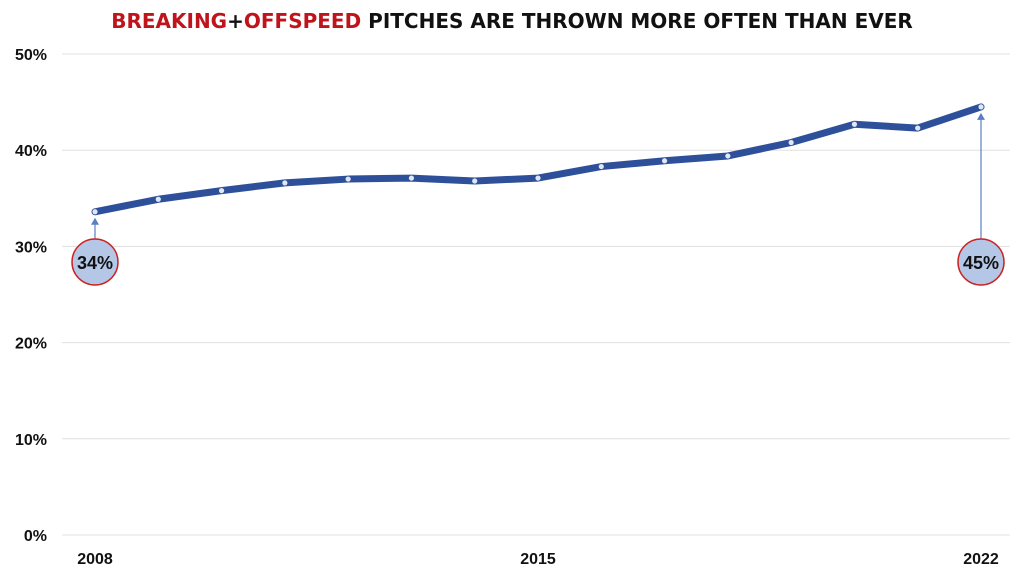 The image size is (1024, 576). Describe the element at coordinates (31, 296) in the screenshot. I see `y-axis-ticks: 0% 10% 20% 30% 40% 50%` at that location.